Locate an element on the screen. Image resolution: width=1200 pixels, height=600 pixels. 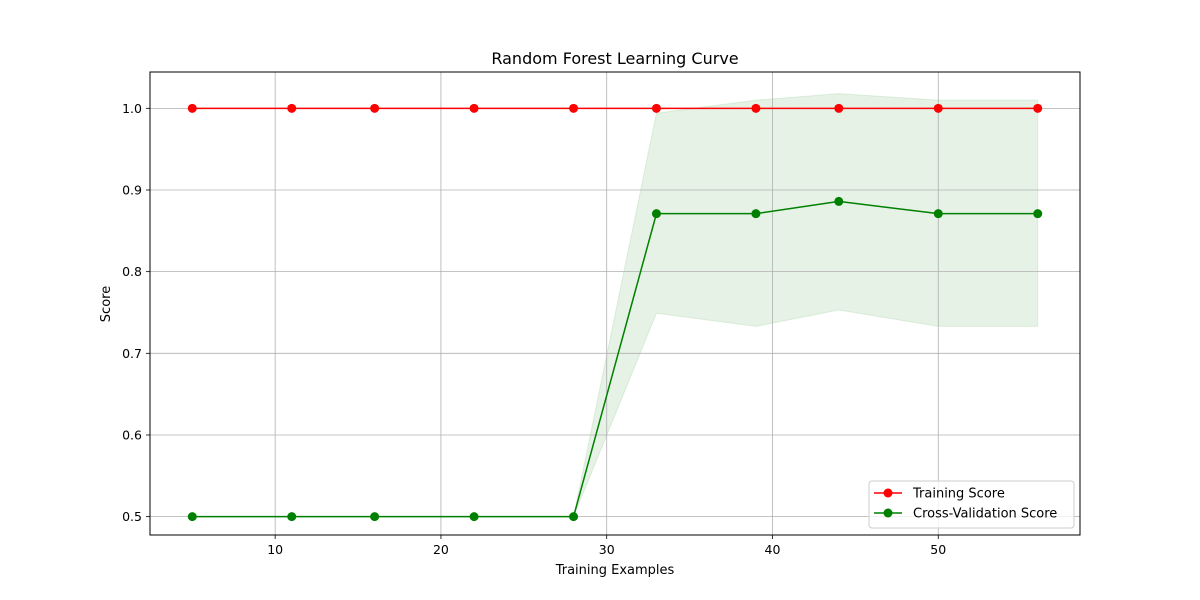
x-tick-label: 40 is located at coordinates (773, 549).